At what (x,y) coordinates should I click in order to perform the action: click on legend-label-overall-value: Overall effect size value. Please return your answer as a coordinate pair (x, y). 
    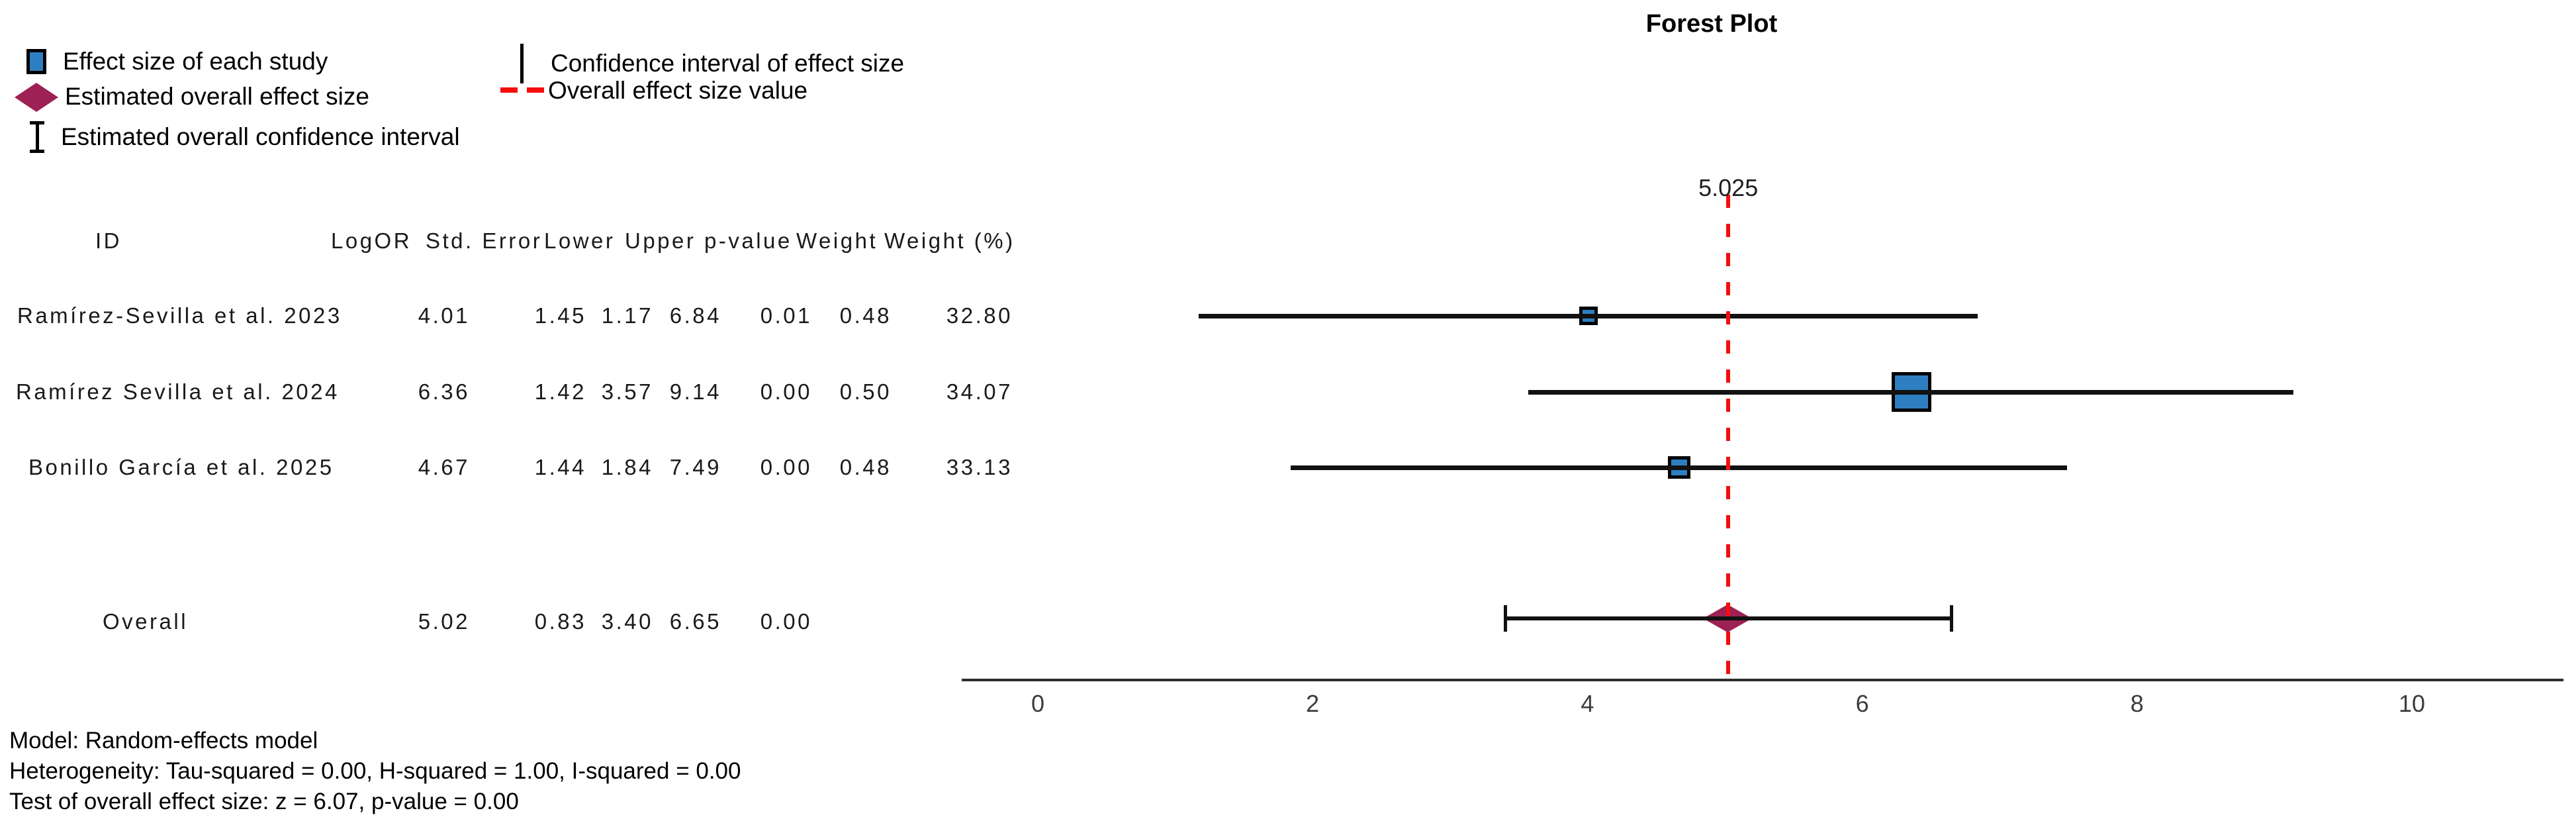
    Looking at the image, I should click on (678, 90).